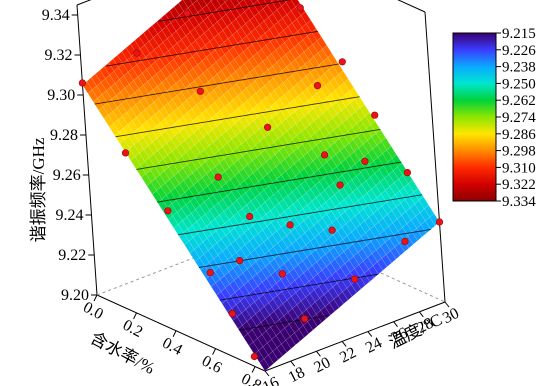  What do you see at coordinates (519, 202) in the screenshot?
I see `colorbar-tick-label: 9.334` at bounding box center [519, 202].